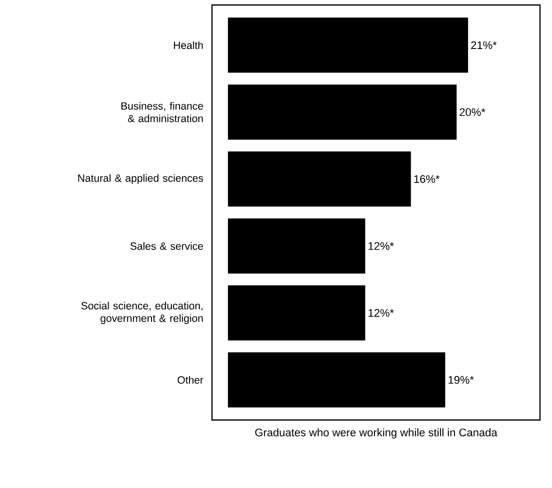 The image size is (552, 488). I want to click on x-axis-title: Graduates who were working while still in Canada, so click(376, 433).